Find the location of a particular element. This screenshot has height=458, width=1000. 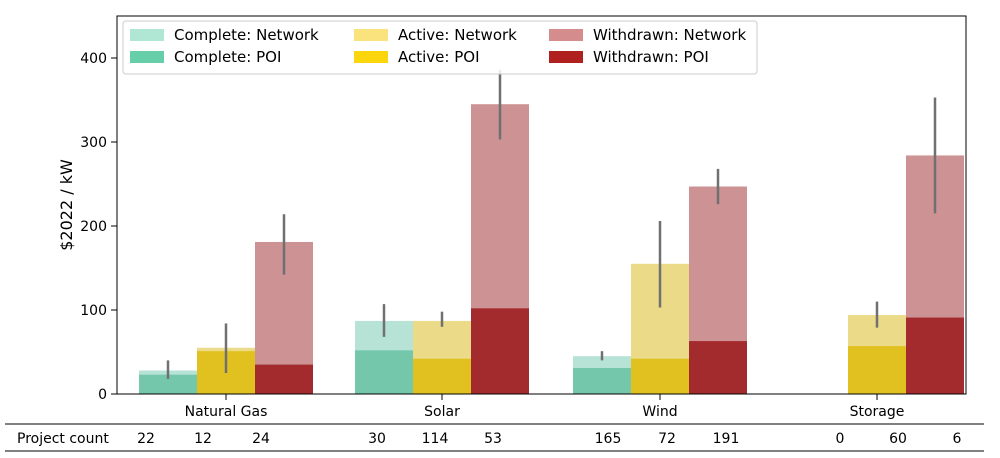

legend-label-withdrawn-network: Withdrawn: Network is located at coordinates (669, 35).